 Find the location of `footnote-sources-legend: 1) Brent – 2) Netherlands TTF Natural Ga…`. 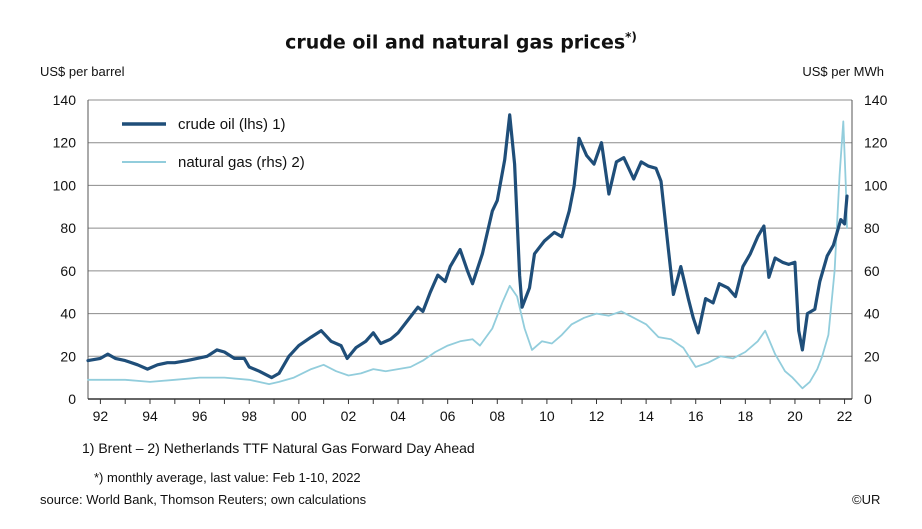

footnote-sources-legend: 1) Brent – 2) Netherlands TTF Natural Ga… is located at coordinates (278, 448).